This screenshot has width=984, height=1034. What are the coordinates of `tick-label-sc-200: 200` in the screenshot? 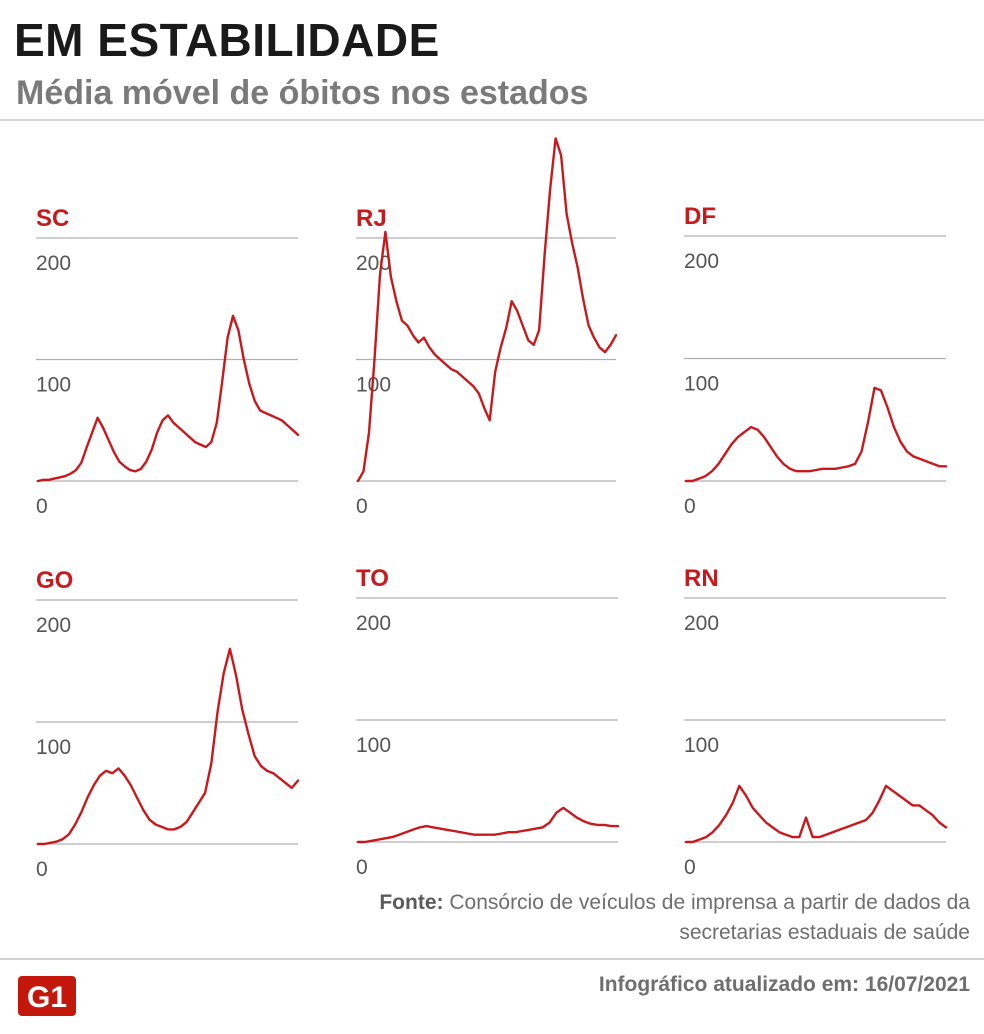 It's located at (53, 263).